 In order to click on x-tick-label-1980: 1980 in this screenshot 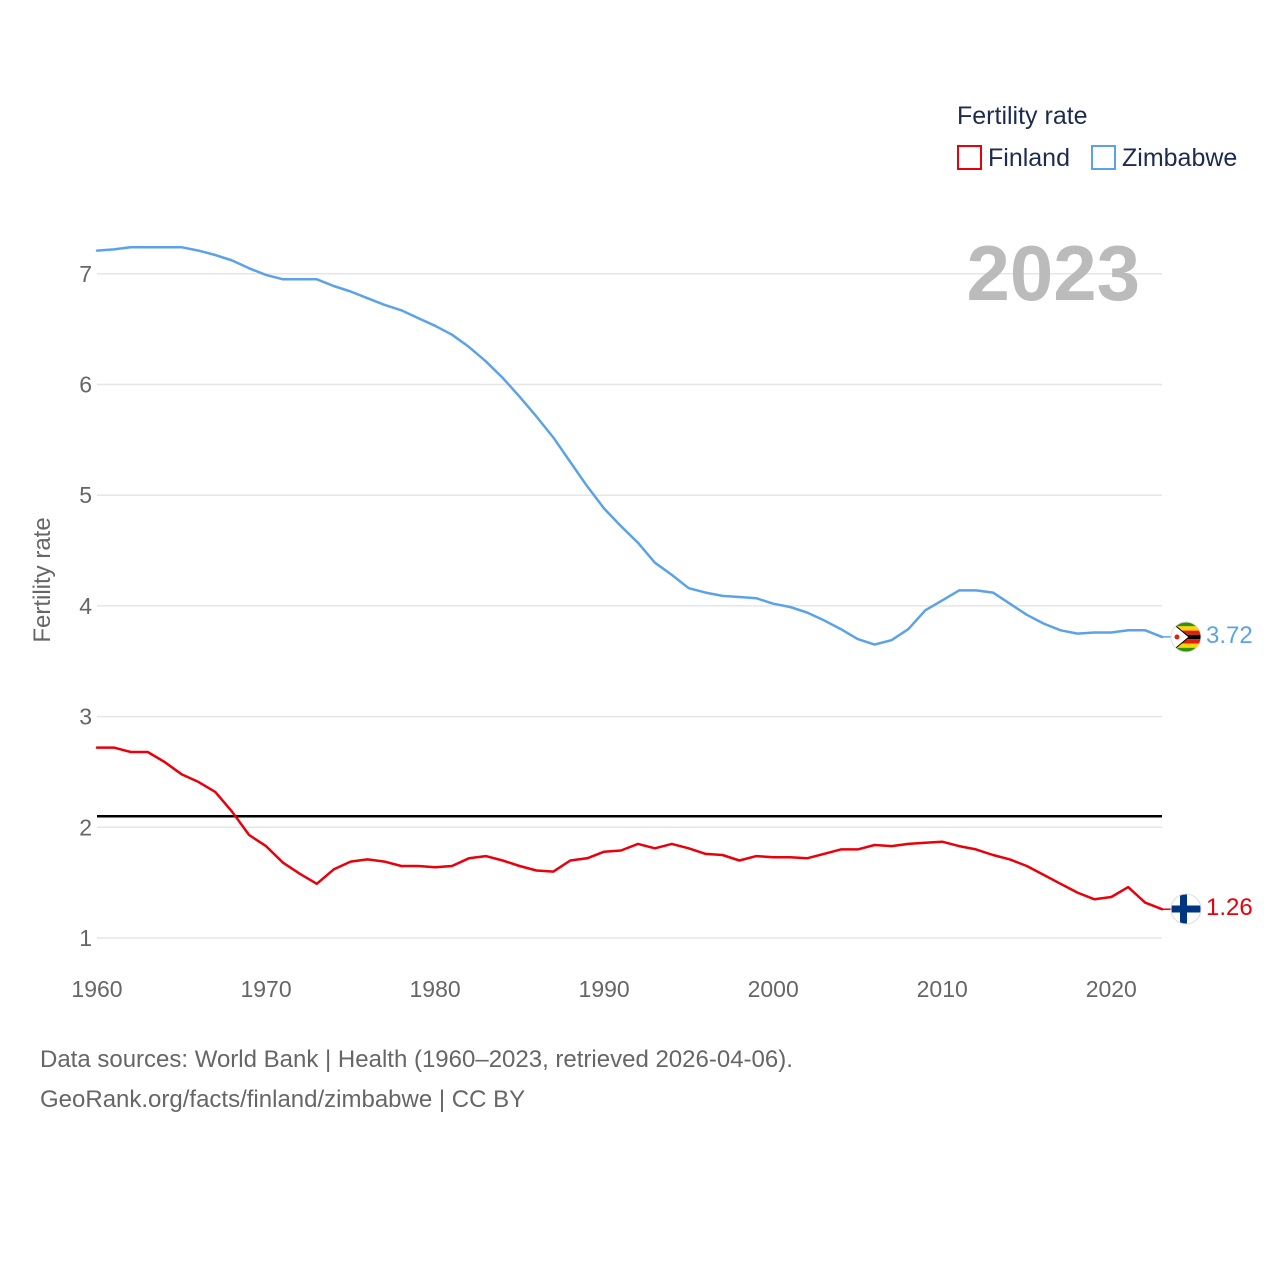, I will do `click(435, 989)`.